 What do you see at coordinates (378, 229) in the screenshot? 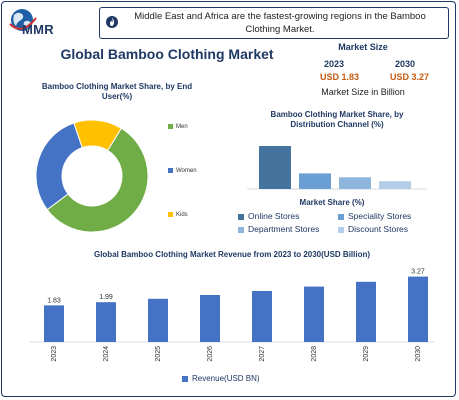
I see `legend-label: Discount Stores` at bounding box center [378, 229].